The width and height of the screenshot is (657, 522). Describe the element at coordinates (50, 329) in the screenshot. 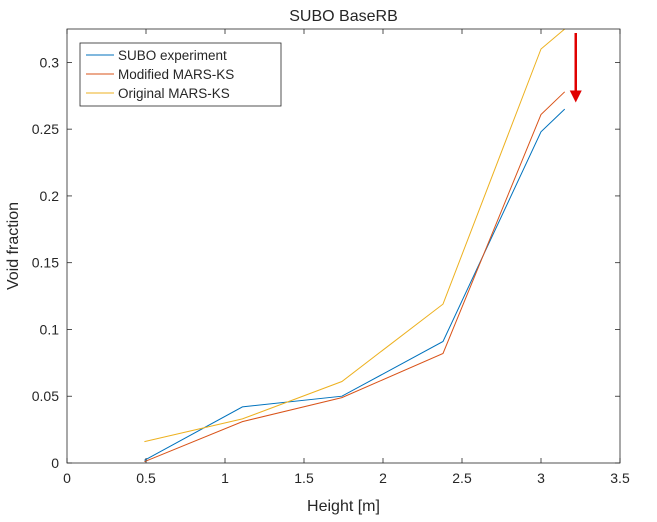

I see `y-tick-label: 0.1` at that location.